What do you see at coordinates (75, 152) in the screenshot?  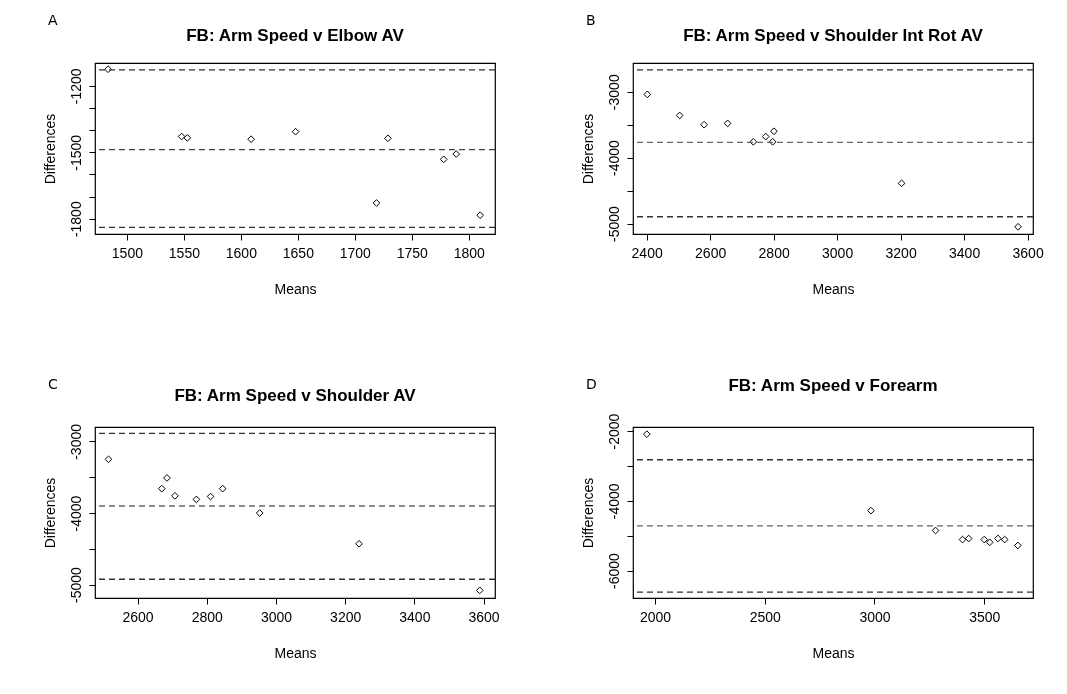 I see `y-tick-label: -1500` at bounding box center [75, 152].